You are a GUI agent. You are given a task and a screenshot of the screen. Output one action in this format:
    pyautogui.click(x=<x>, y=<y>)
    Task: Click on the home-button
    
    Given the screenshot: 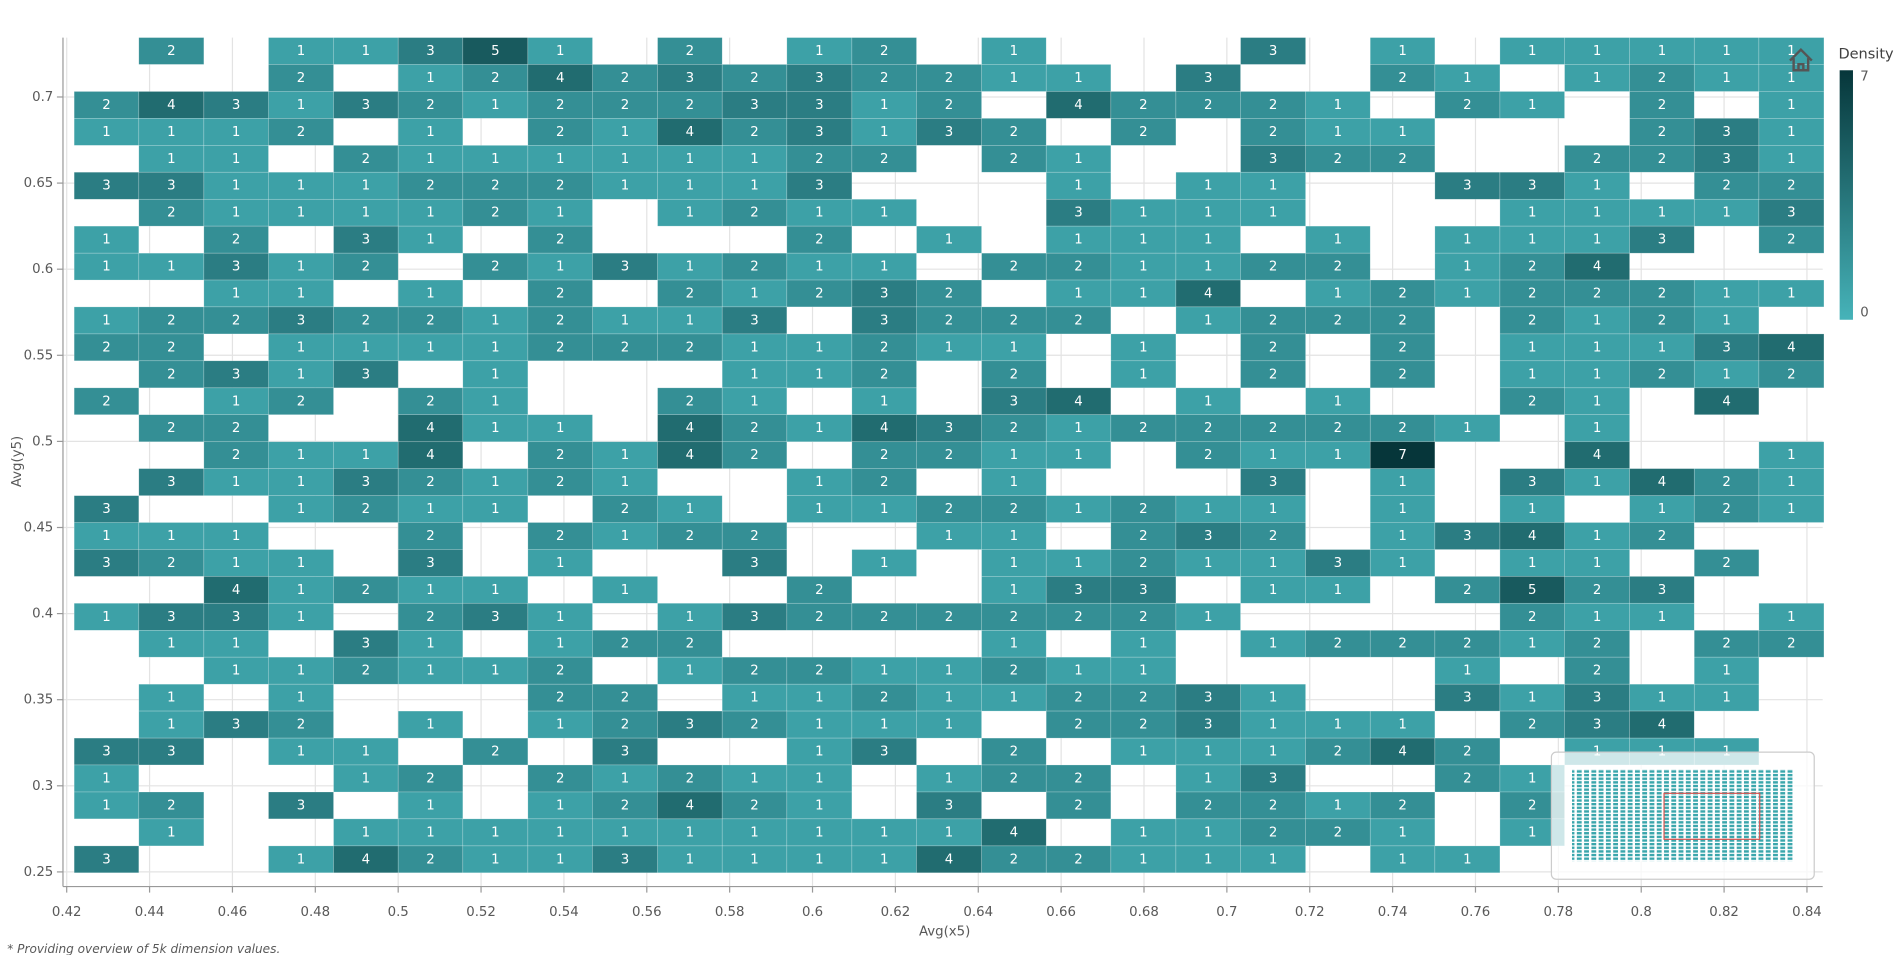 What is the action you would take?
    pyautogui.click(x=1801, y=59)
    